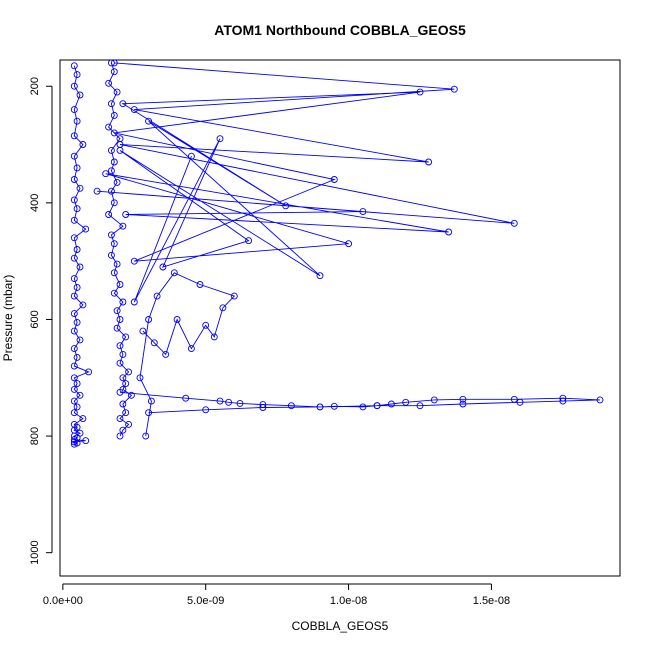  What do you see at coordinates (63, 601) in the screenshot?
I see `x-tick-label: 0.0e+00` at bounding box center [63, 601].